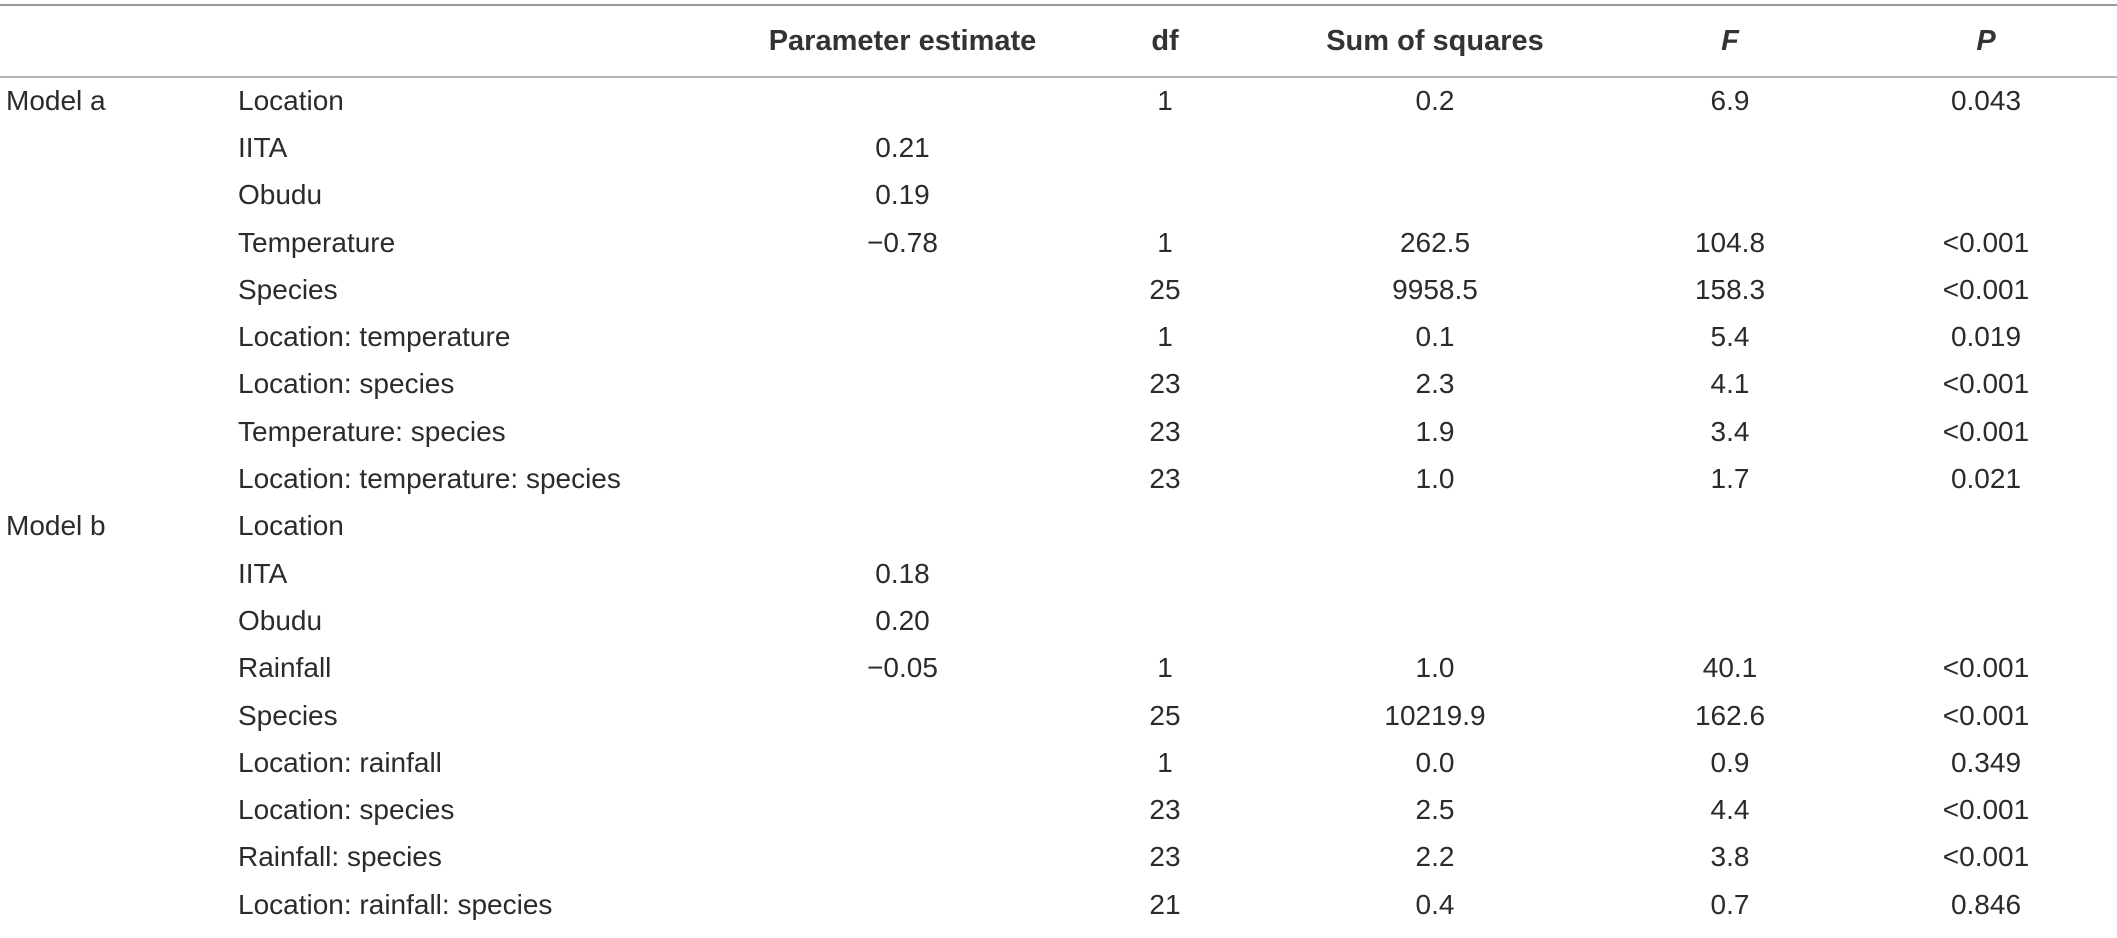 This screenshot has width=2117, height=938. I want to click on table-row: IITA 0.21, so click(1058, 147).